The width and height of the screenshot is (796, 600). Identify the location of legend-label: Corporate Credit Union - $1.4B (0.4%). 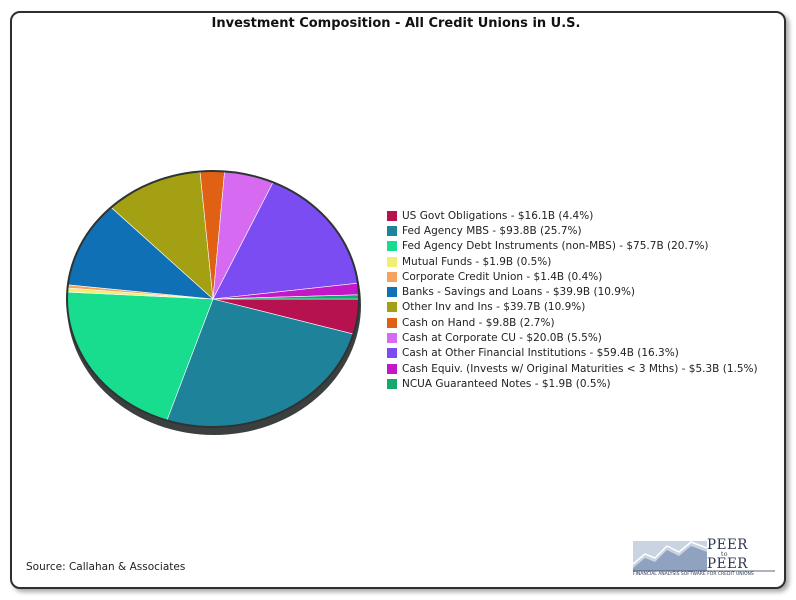
(502, 276).